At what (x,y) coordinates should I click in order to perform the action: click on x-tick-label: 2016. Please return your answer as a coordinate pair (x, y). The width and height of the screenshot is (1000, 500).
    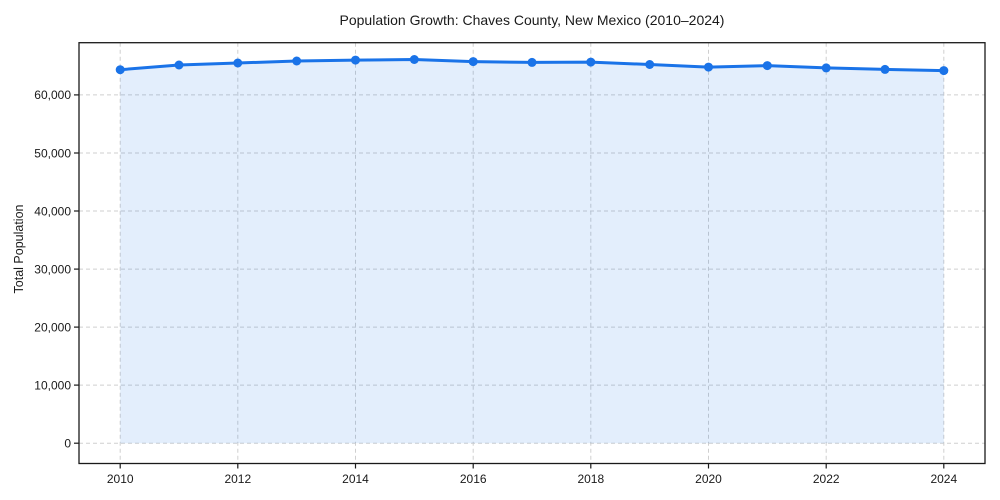
    Looking at the image, I should click on (473, 479).